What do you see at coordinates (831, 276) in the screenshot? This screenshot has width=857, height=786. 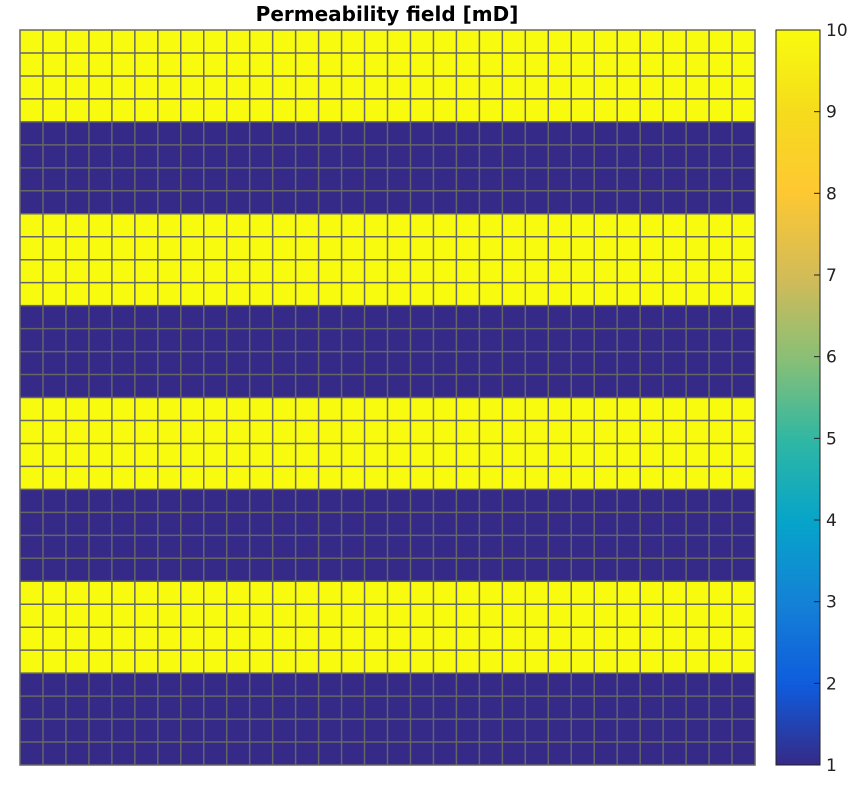 I see `colorbar-tick-label: 7` at bounding box center [831, 276].